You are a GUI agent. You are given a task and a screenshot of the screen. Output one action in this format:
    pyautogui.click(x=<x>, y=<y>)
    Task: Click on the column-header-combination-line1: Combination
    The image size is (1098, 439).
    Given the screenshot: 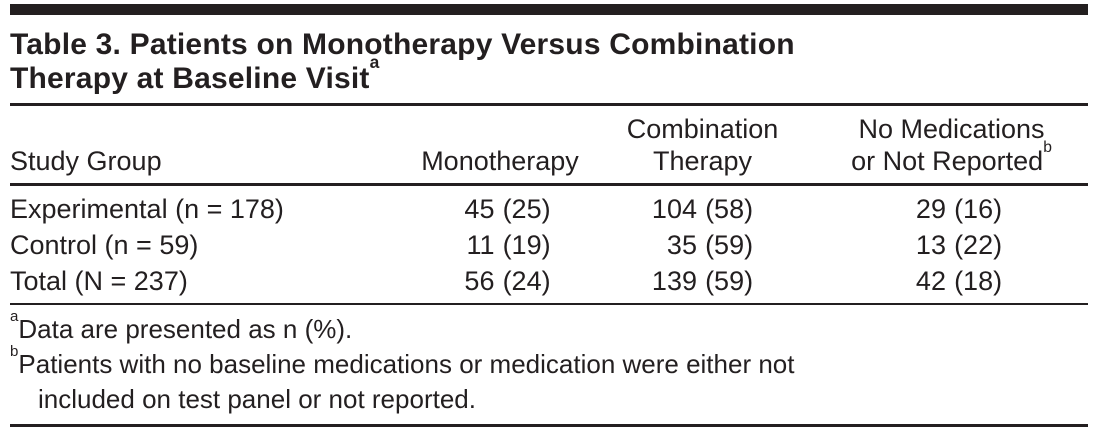 What is the action you would take?
    pyautogui.click(x=702, y=129)
    